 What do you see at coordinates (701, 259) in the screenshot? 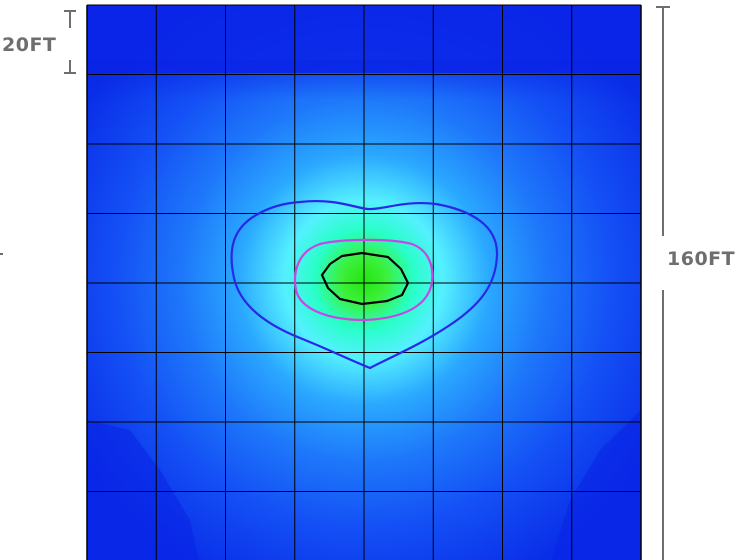
I see `dimension-label-160ft: 160FT` at bounding box center [701, 259].